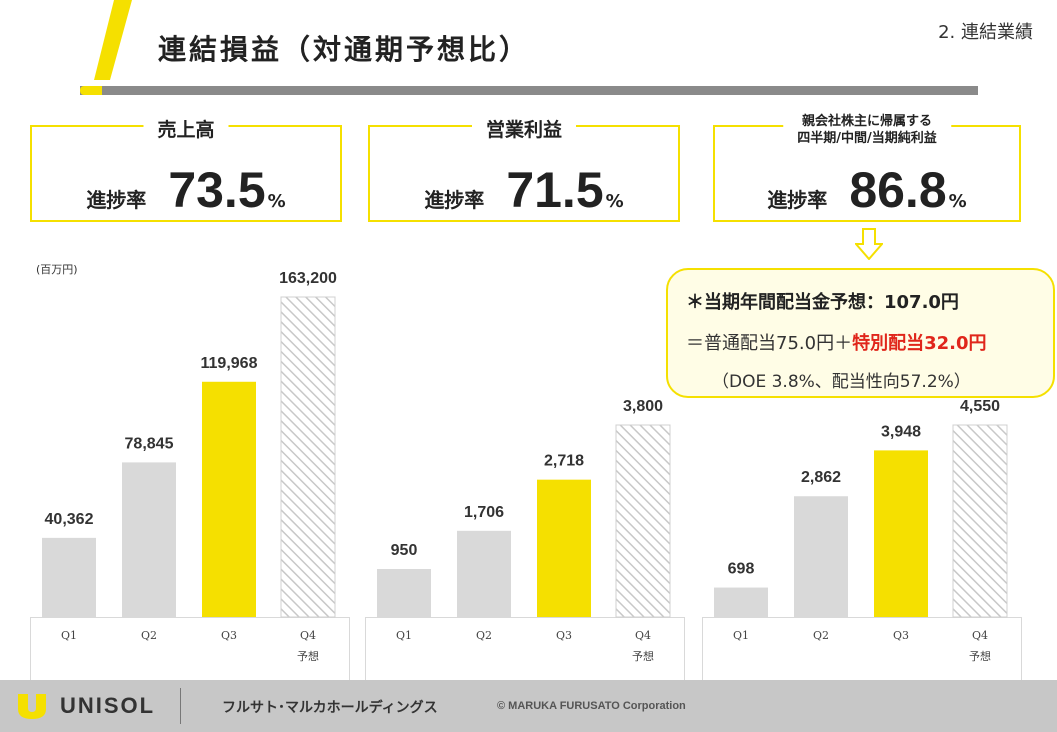 The width and height of the screenshot is (1057, 732). I want to click on kpi-box-net-income: 親会社株主に帰属する 四半期/中間/当期純利益 進捗率 86.8 %, so click(867, 167).